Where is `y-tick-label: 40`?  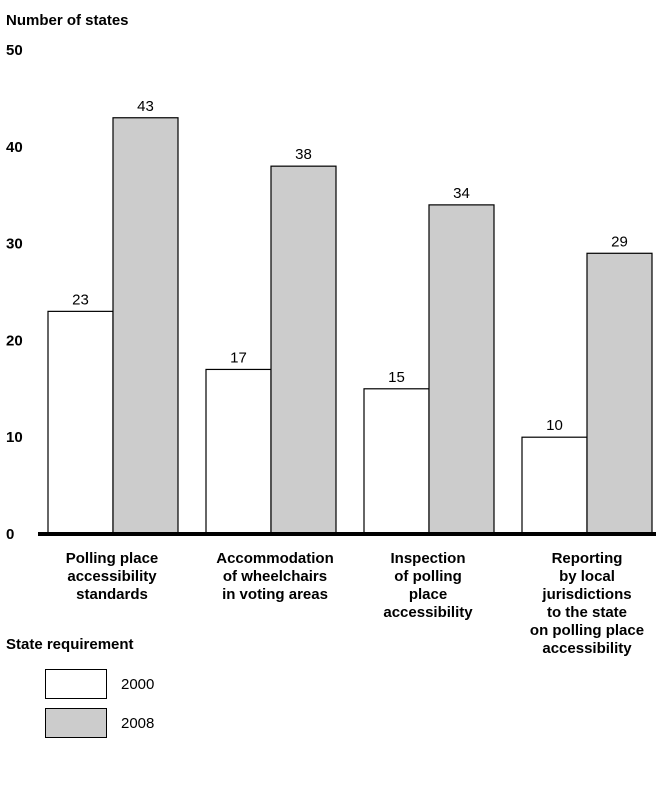 y-tick-label: 40 is located at coordinates (14, 147).